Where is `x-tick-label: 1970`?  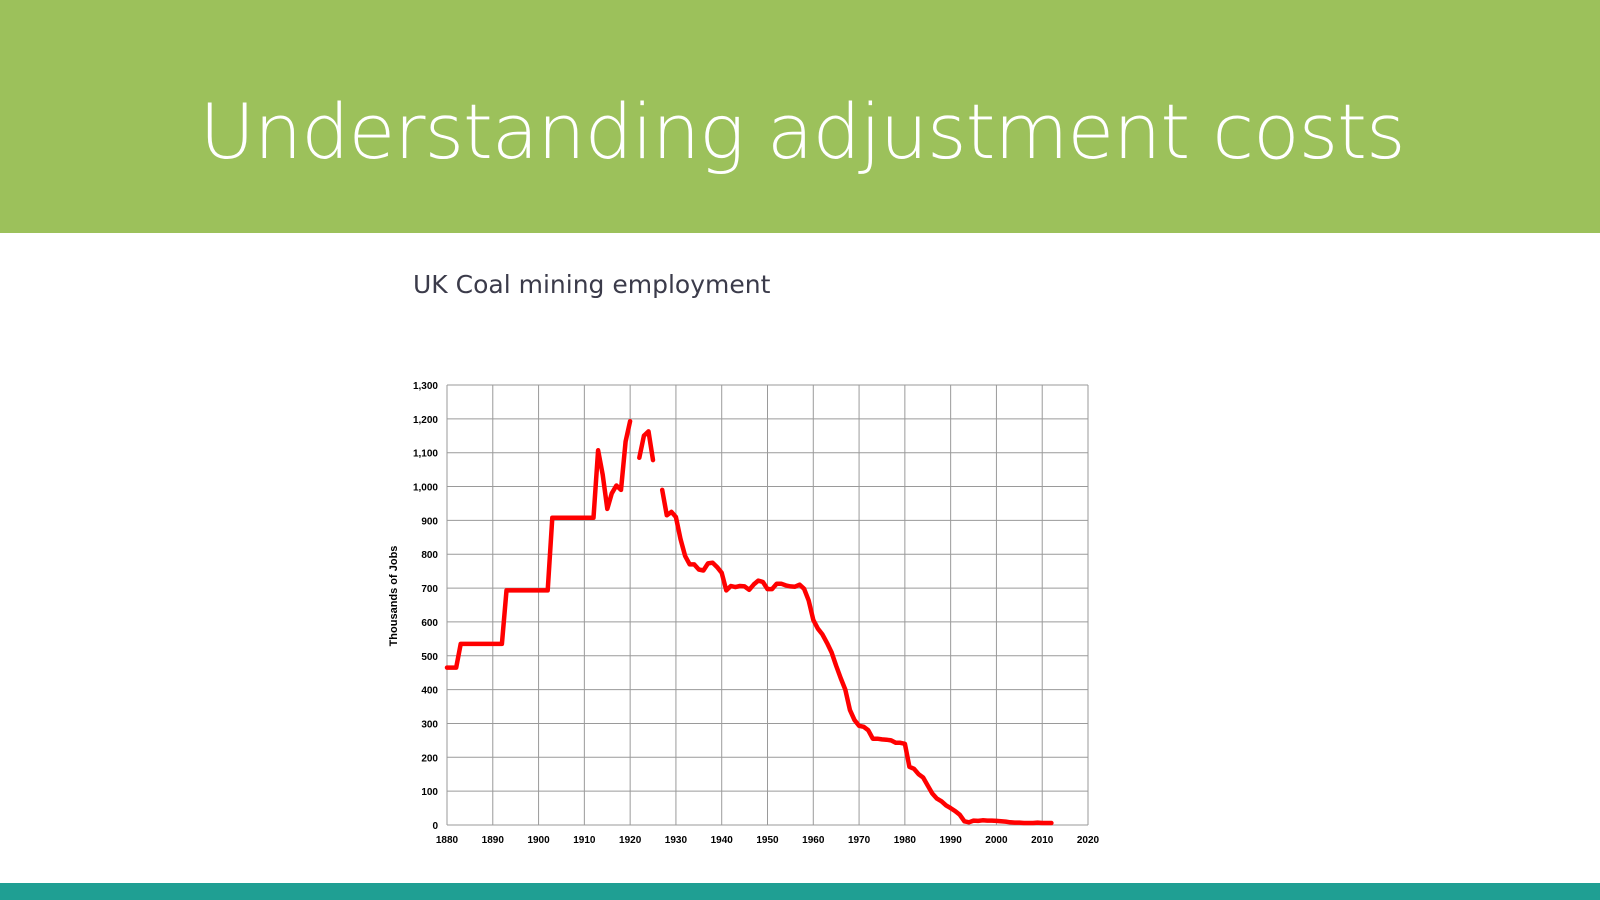 x-tick-label: 1970 is located at coordinates (859, 840).